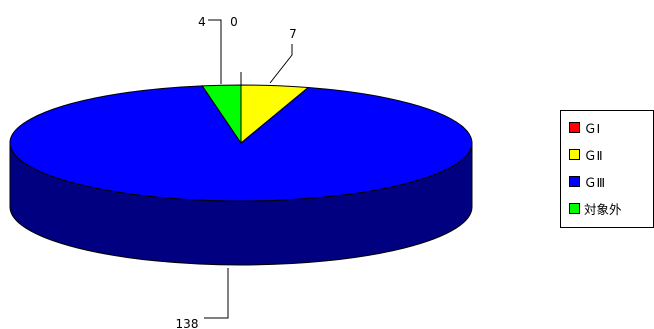 The image size is (654, 329). Describe the element at coordinates (293, 34) in the screenshot. I see `data-label-1: 7` at that location.